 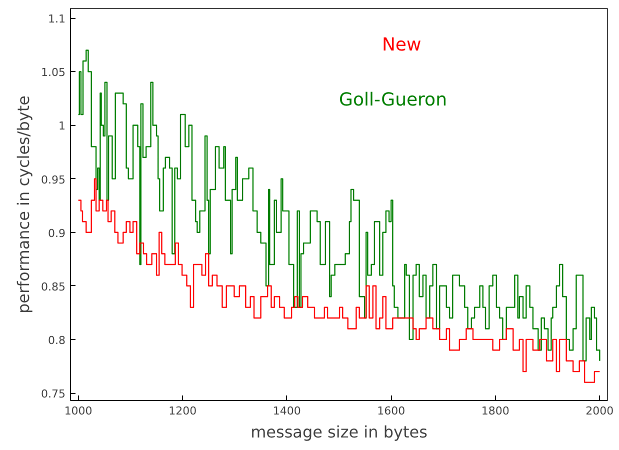 I want to click on y-tick-label: 0.8, so click(x=57, y=340).